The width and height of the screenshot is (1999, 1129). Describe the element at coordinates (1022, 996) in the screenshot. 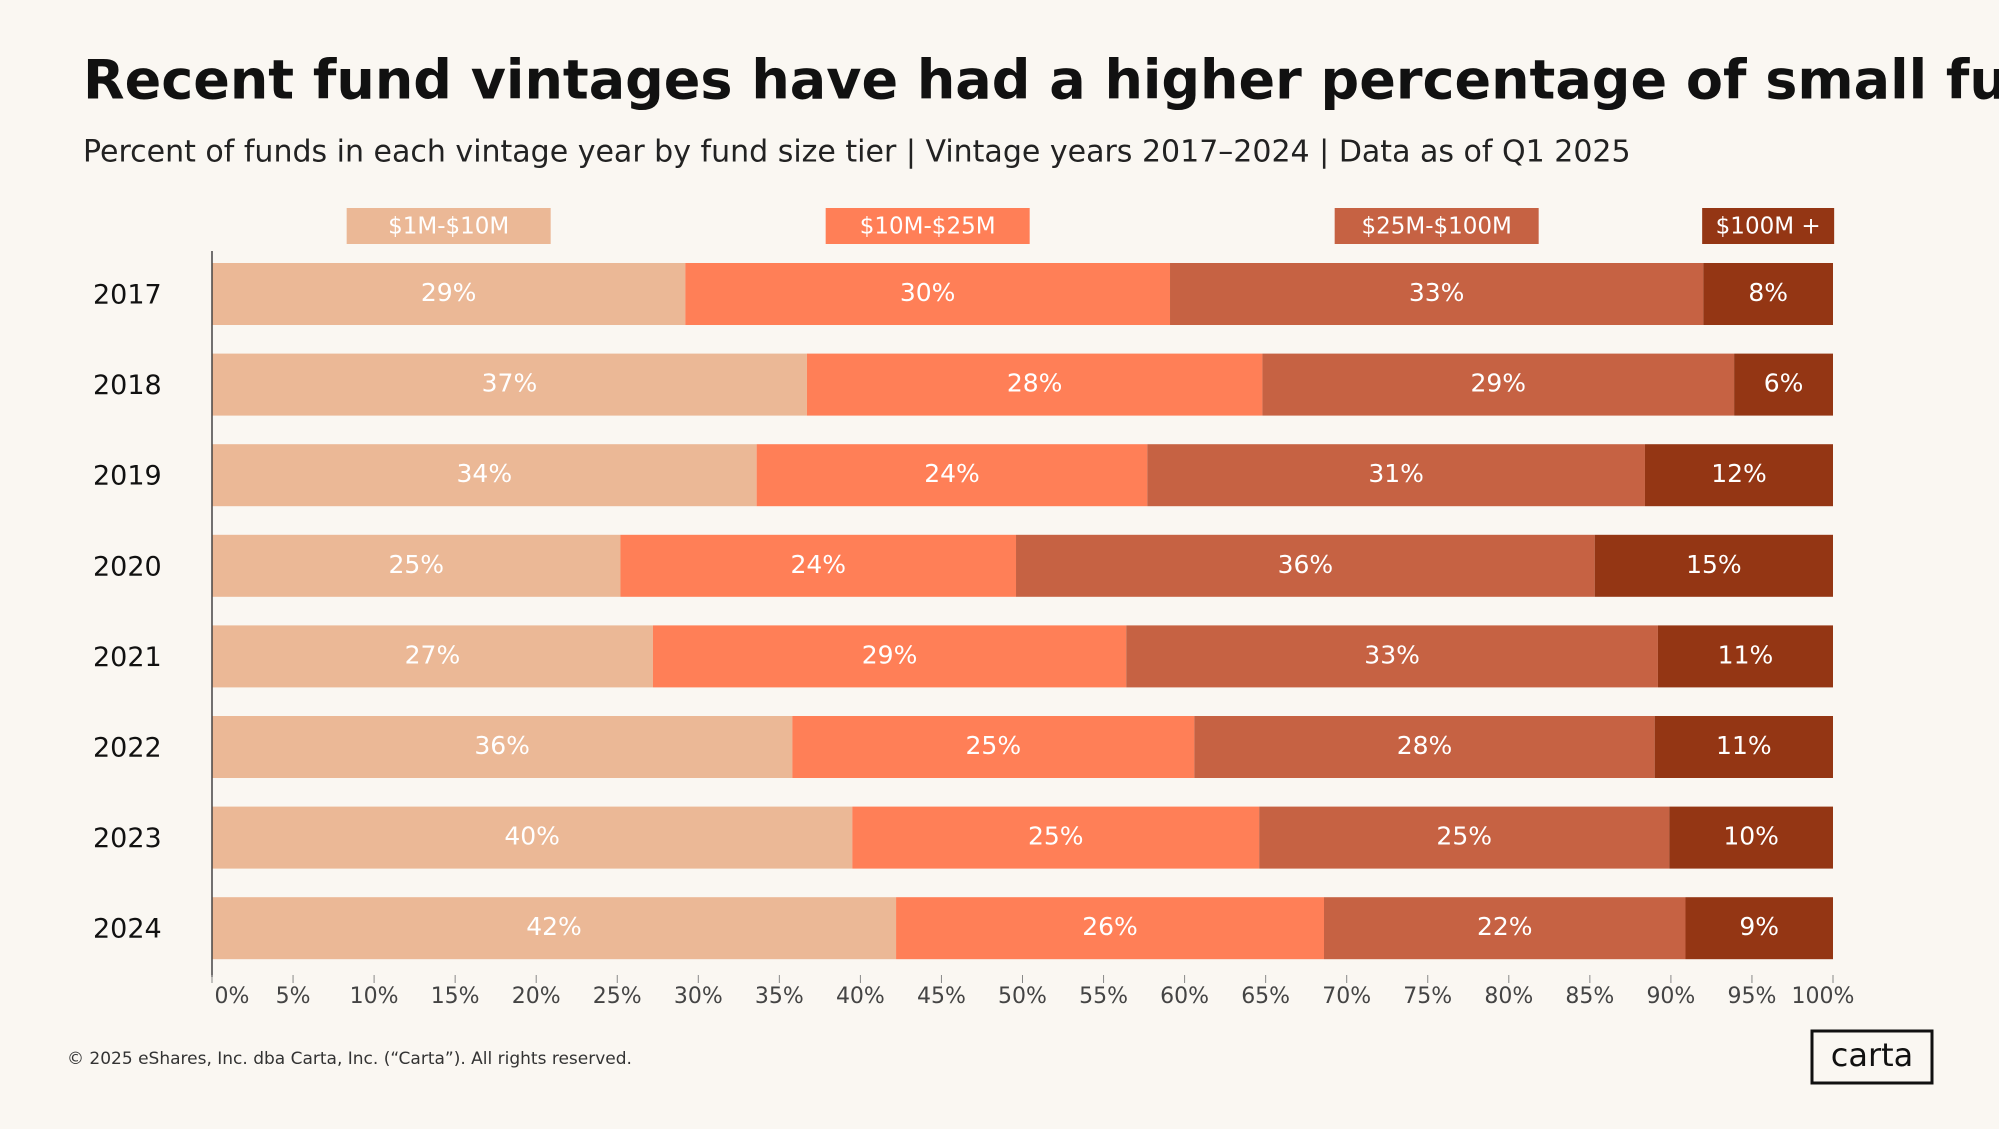

I see `x-tick-label: 50%` at that location.